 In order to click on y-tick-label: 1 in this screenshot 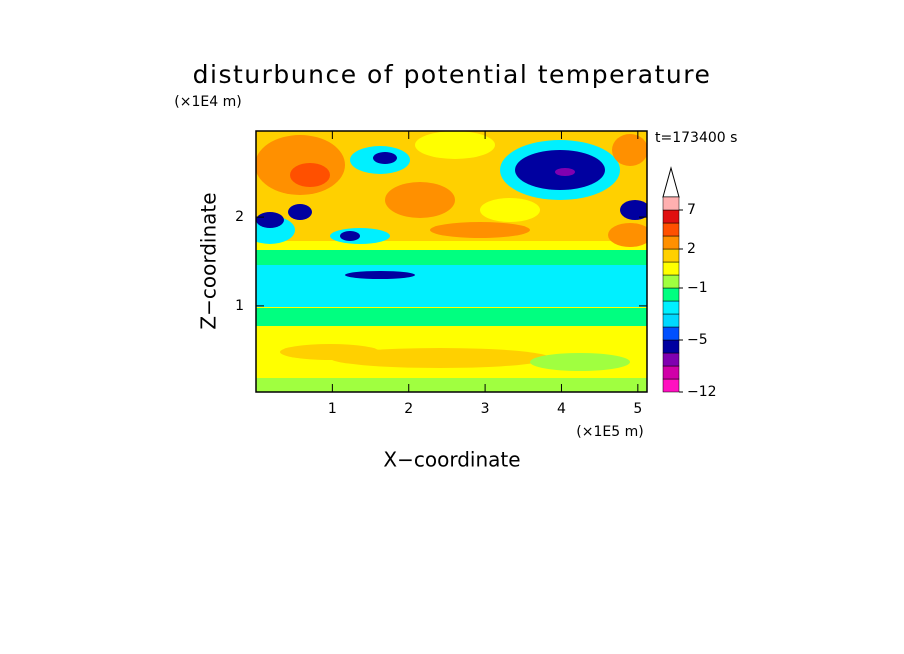, I will do `click(239, 306)`.